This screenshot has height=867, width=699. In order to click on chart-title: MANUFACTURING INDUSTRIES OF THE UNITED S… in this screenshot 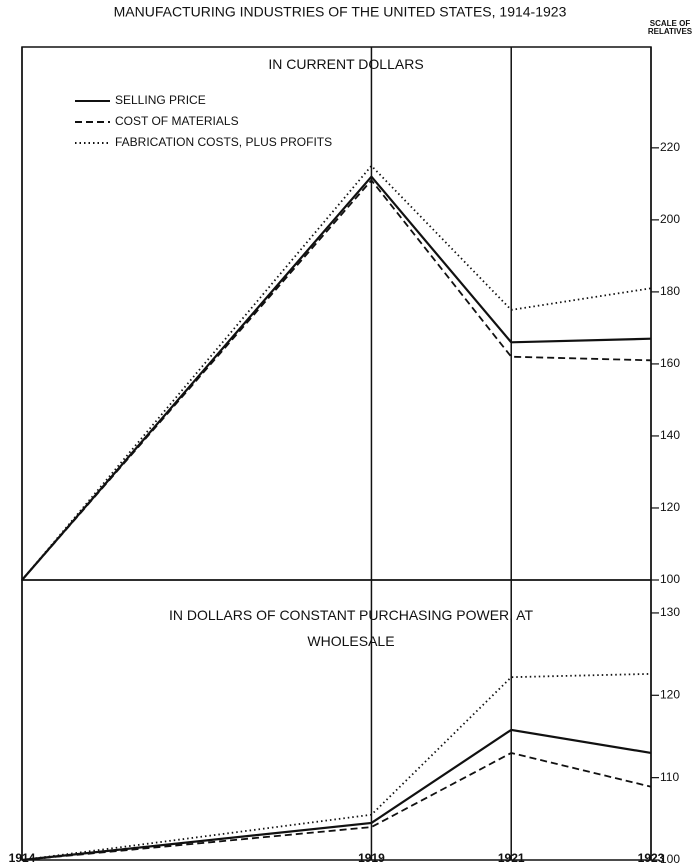, I will do `click(340, 12)`.